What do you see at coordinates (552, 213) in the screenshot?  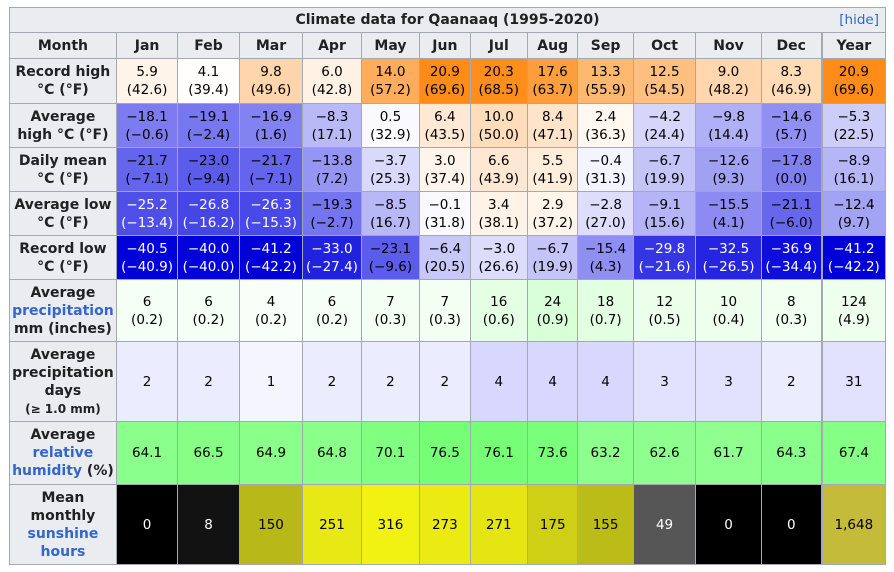 I see `cell-aug: 2.9 (37.2)` at bounding box center [552, 213].